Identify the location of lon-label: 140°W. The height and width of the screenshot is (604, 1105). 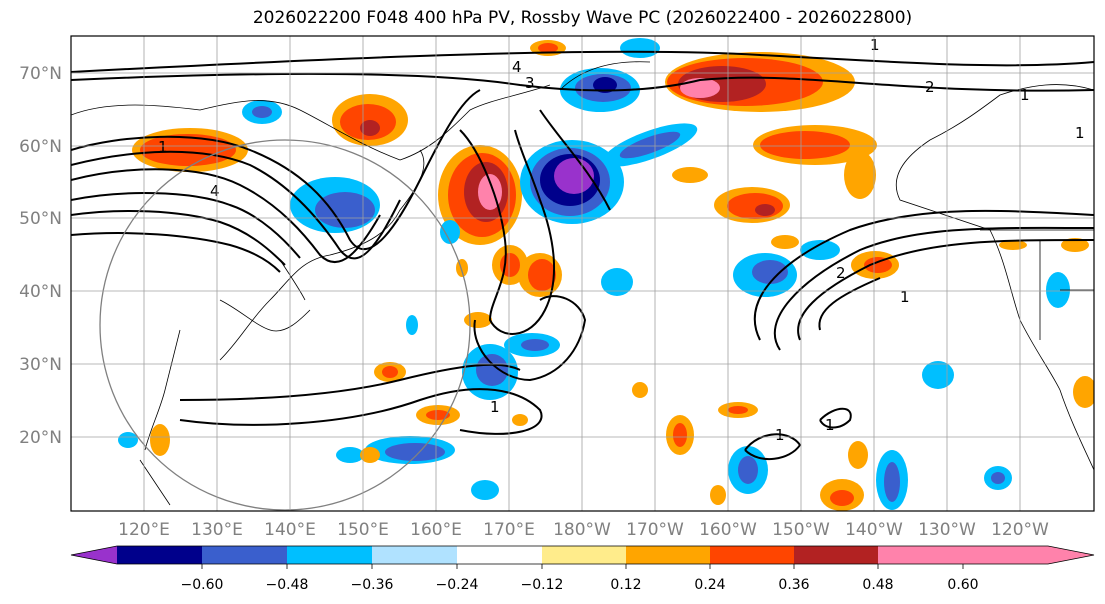
(874, 530).